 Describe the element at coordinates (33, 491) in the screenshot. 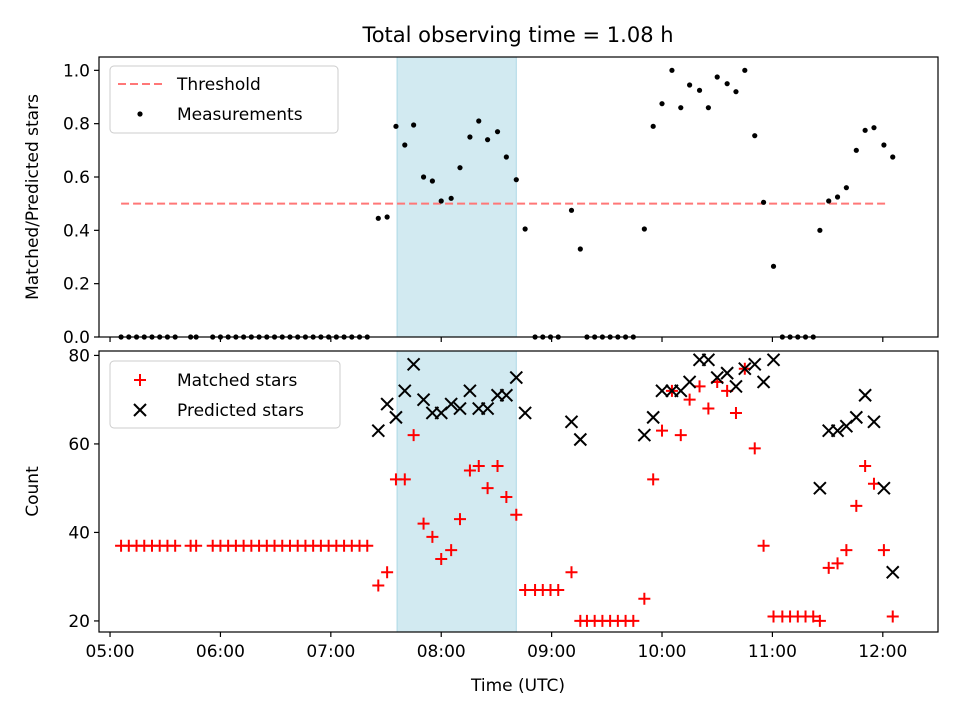

I see `y-axis-label: Count` at that location.